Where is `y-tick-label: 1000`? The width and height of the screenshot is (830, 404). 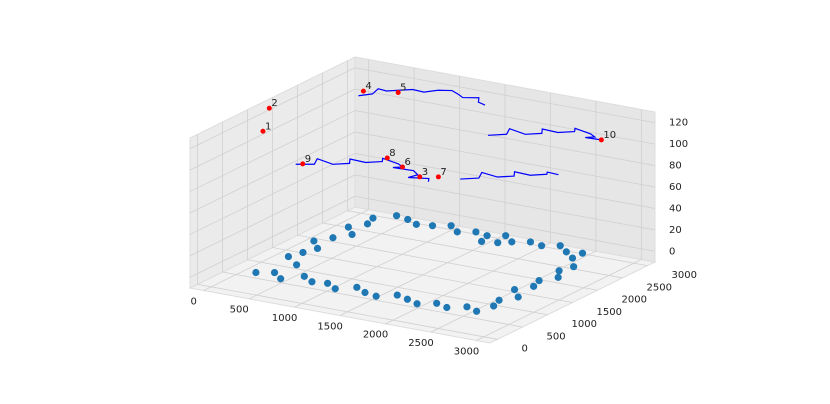 y-tick-label: 1000 is located at coordinates (584, 324).